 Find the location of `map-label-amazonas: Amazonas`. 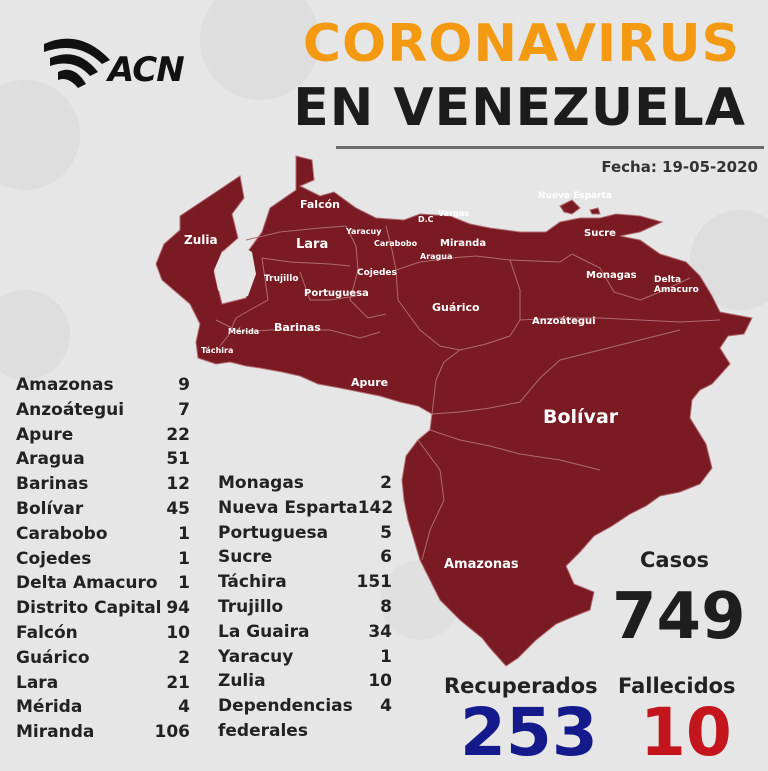

map-label-amazonas: Amazonas is located at coordinates (481, 564).